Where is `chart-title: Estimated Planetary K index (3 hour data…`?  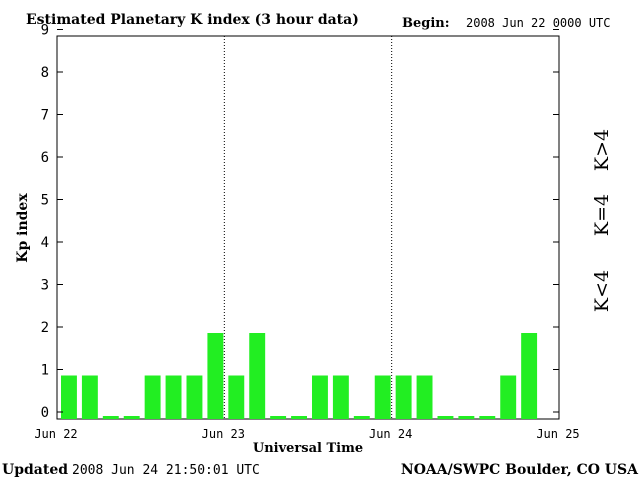
chart-title: Estimated Planetary K index (3 hour data… is located at coordinates (192, 20).